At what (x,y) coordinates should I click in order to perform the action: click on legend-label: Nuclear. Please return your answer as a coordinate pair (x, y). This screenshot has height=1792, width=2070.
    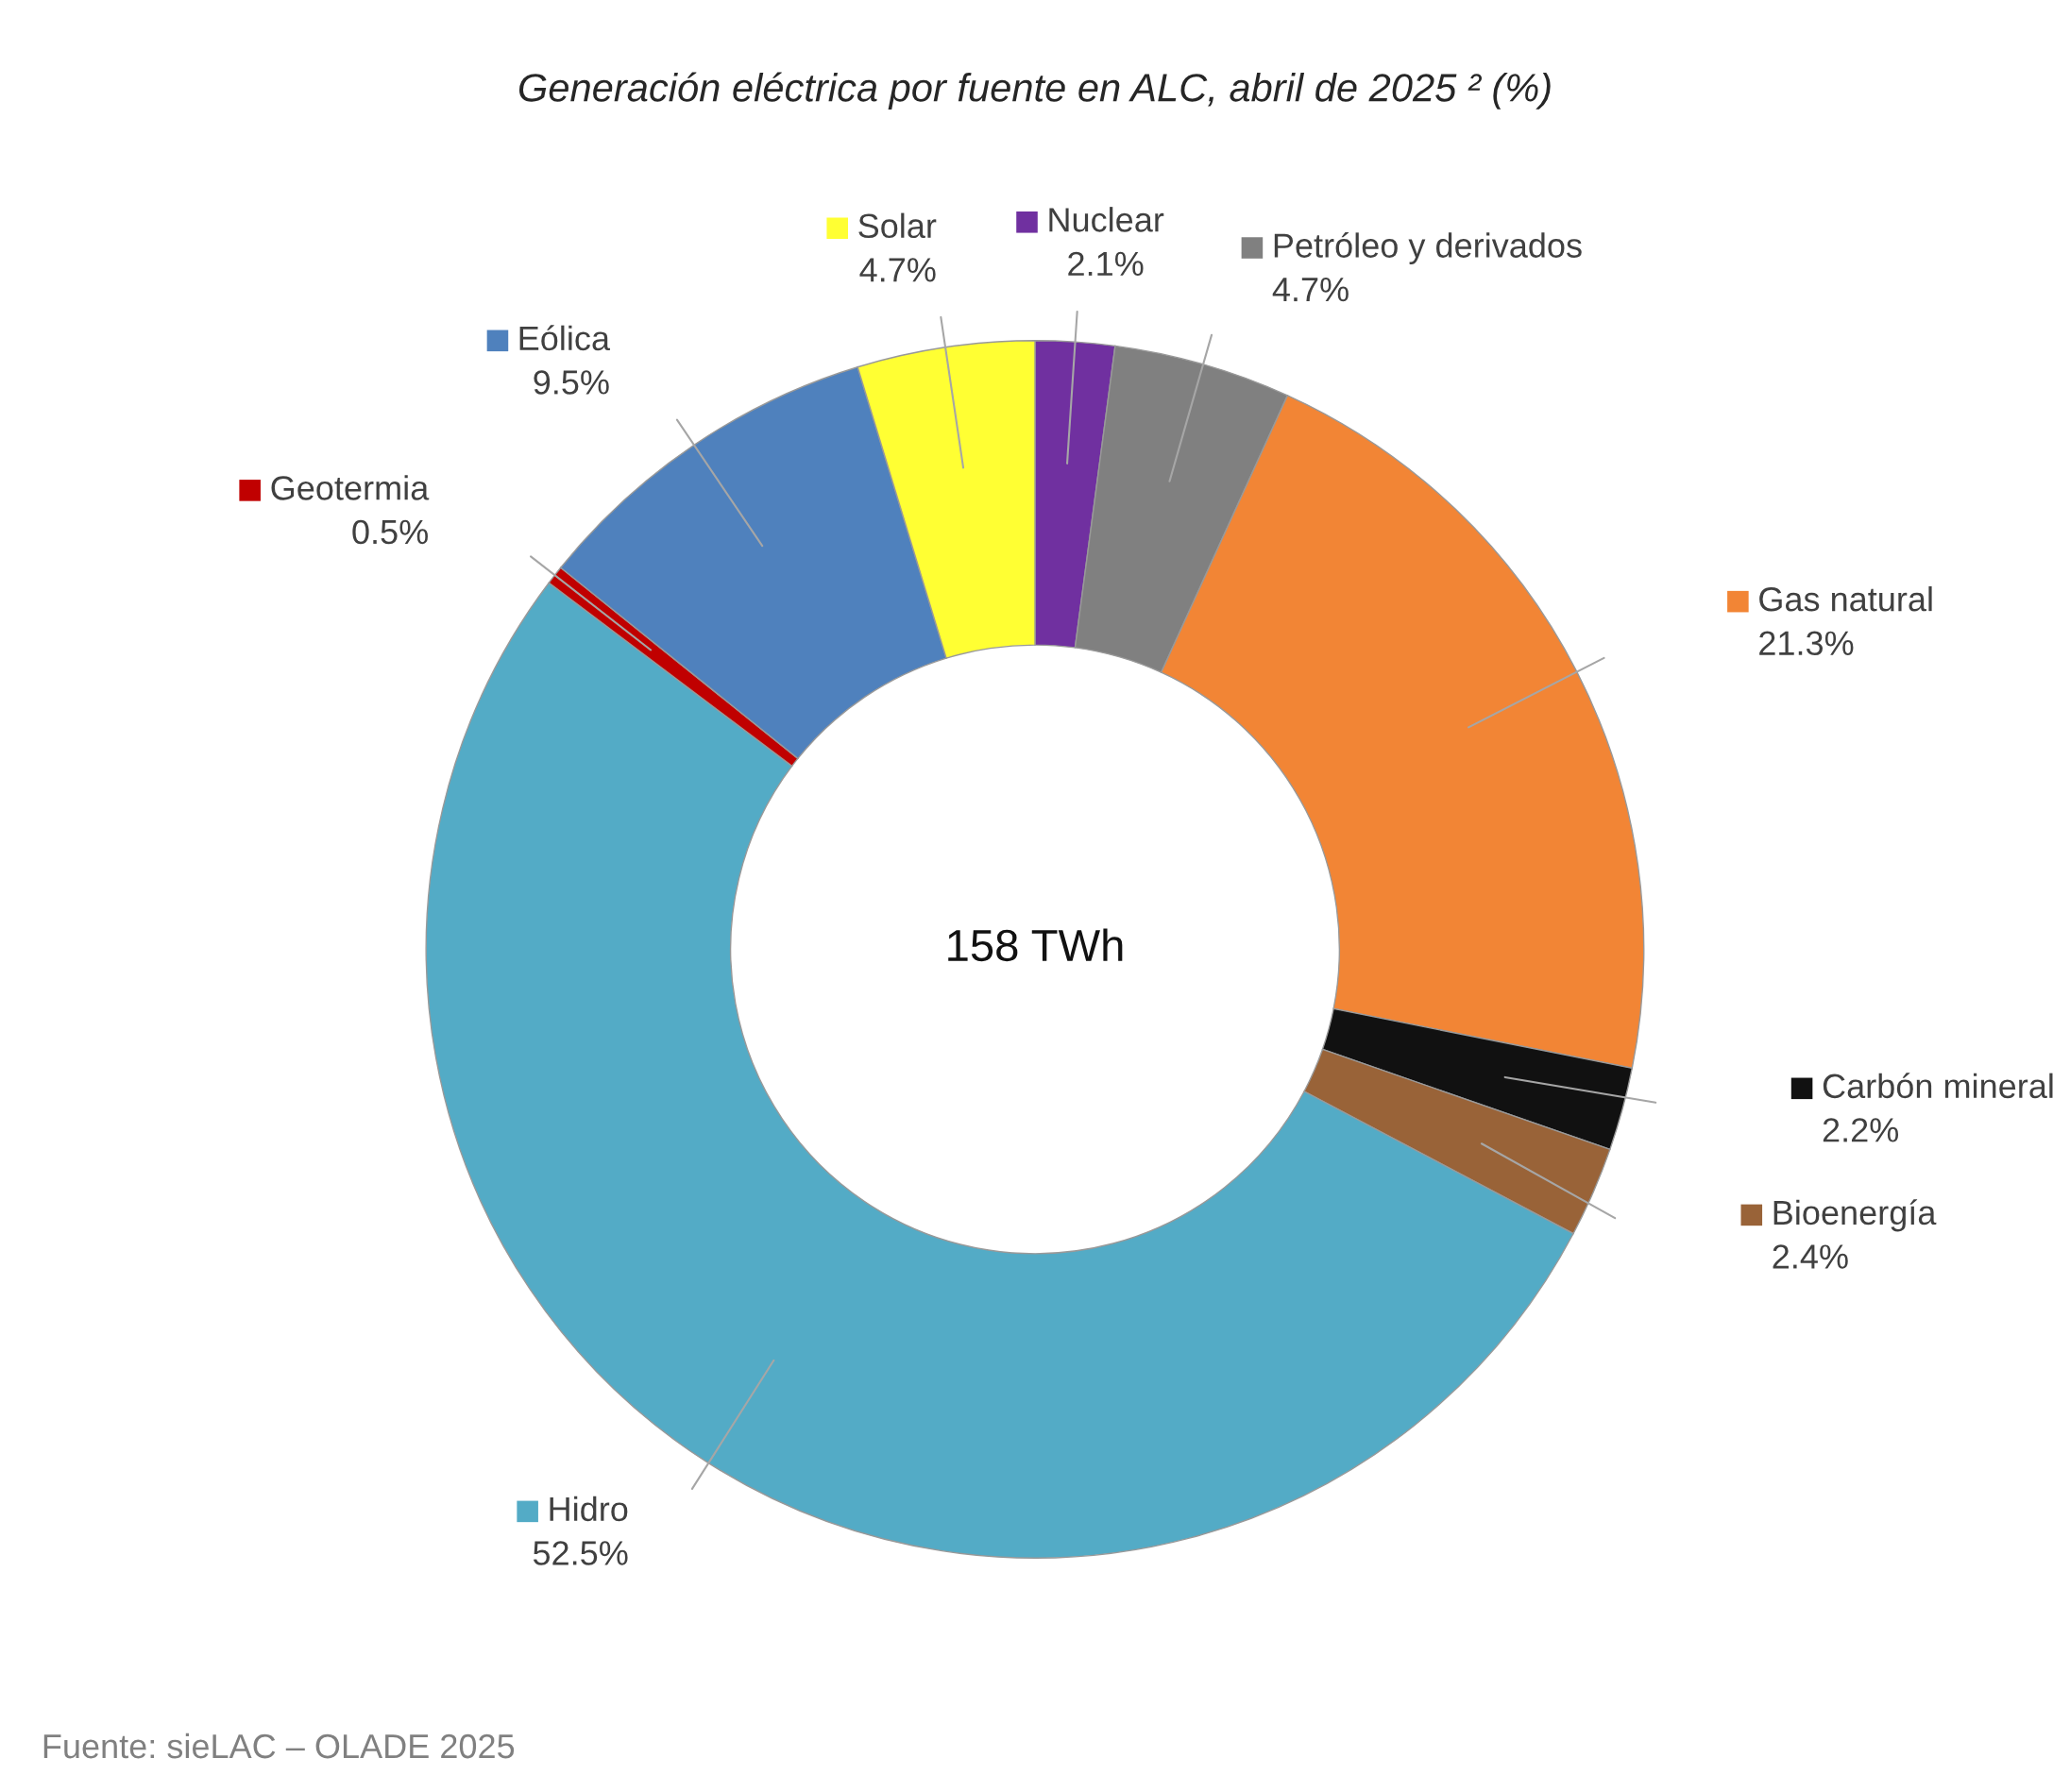
    Looking at the image, I should click on (1106, 219).